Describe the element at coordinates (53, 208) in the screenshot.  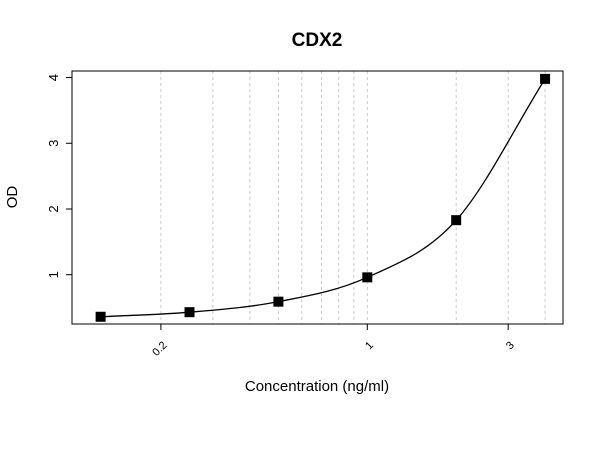
I see `y-tick-label: 2` at that location.